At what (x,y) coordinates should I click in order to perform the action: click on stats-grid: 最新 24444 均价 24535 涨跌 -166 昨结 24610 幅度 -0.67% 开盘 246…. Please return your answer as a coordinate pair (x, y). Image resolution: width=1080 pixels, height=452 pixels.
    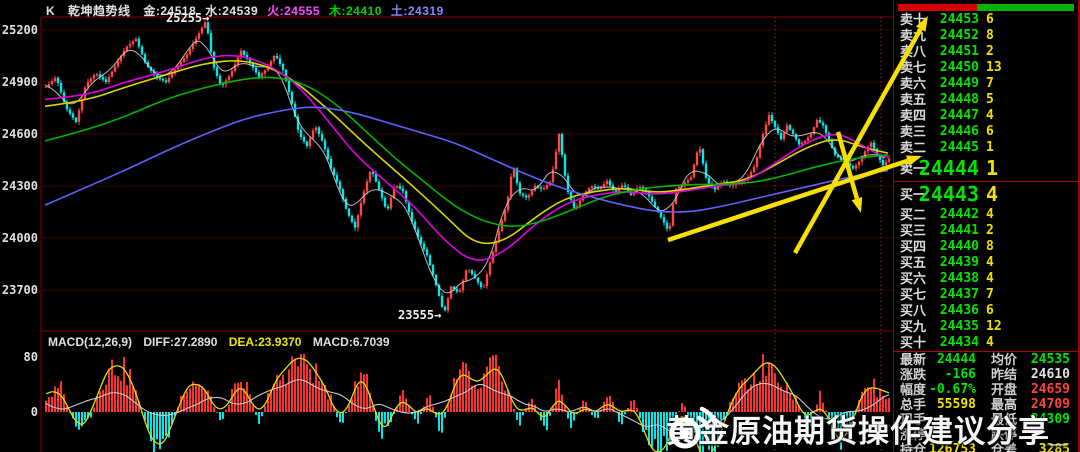
    Looking at the image, I should click on (986, 402).